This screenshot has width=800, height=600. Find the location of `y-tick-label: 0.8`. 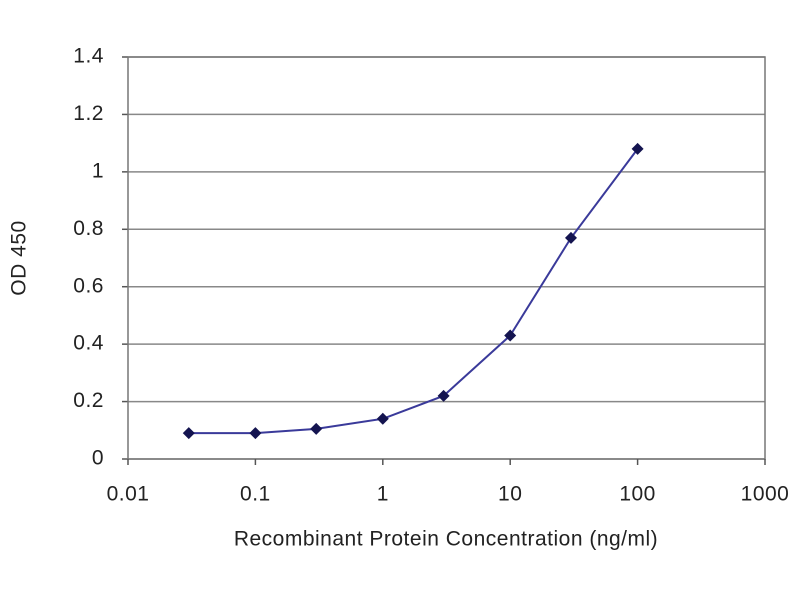

y-tick-label: 0.8 is located at coordinates (88, 228).